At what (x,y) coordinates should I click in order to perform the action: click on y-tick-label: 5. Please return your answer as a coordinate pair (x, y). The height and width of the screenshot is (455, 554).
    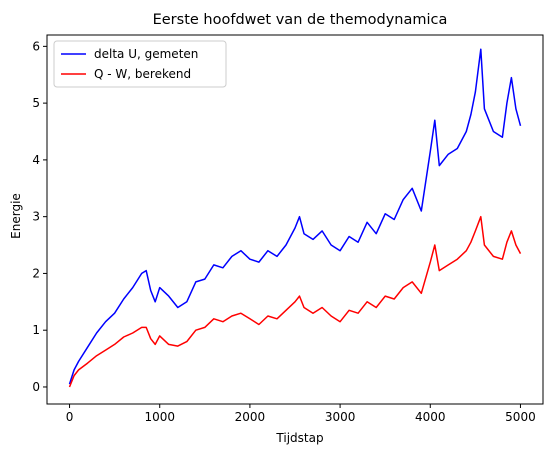
    Looking at the image, I should click on (36, 103).